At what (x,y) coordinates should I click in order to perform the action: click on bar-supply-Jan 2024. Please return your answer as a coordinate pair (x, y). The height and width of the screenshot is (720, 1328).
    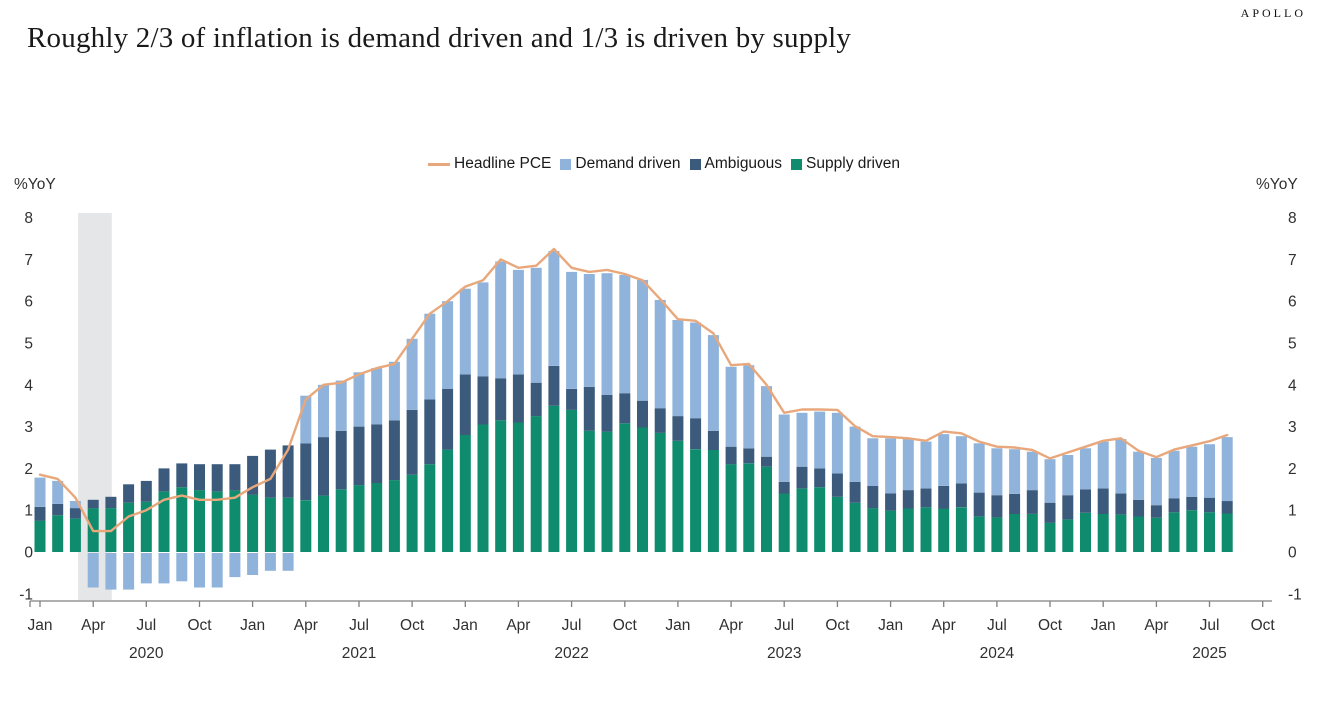
    Looking at the image, I should click on (891, 531).